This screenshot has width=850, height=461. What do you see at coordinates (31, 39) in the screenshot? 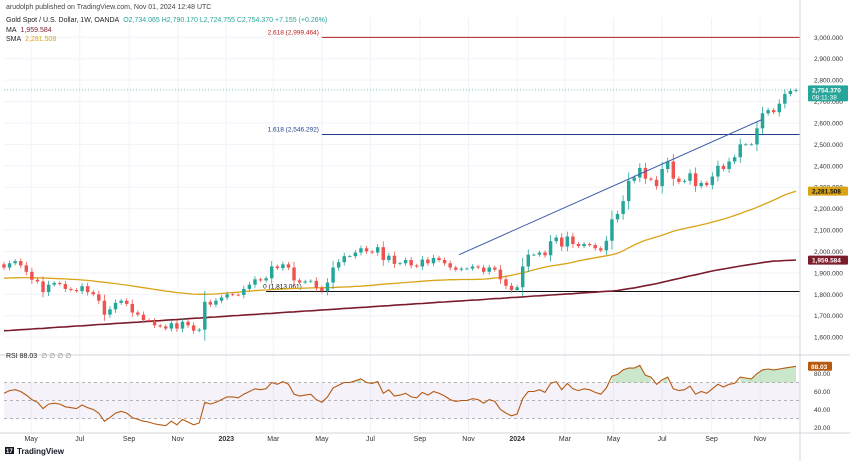
I see `sma-legend: SMA 2,281.508` at bounding box center [31, 39].